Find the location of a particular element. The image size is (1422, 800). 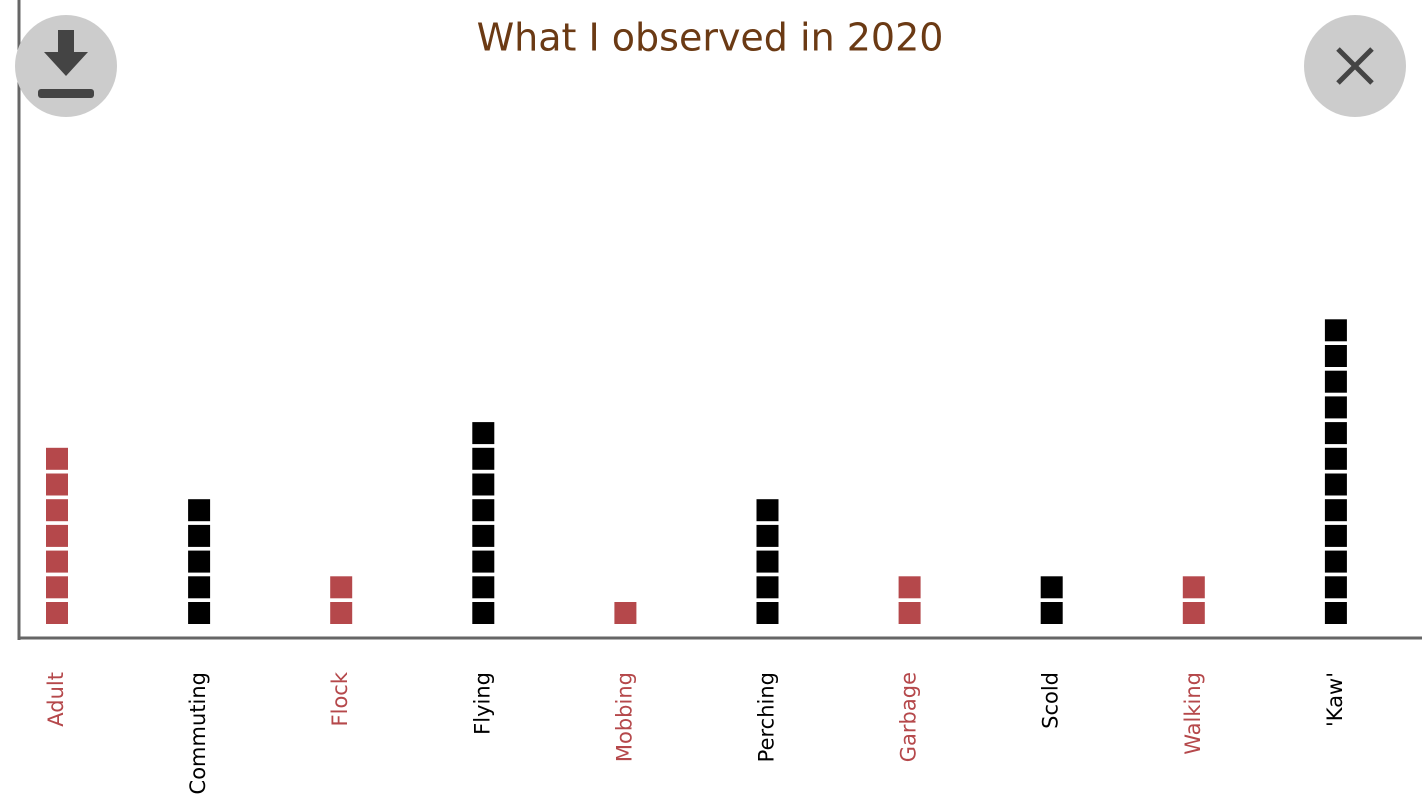

category-label: Flying is located at coordinates (482, 703).